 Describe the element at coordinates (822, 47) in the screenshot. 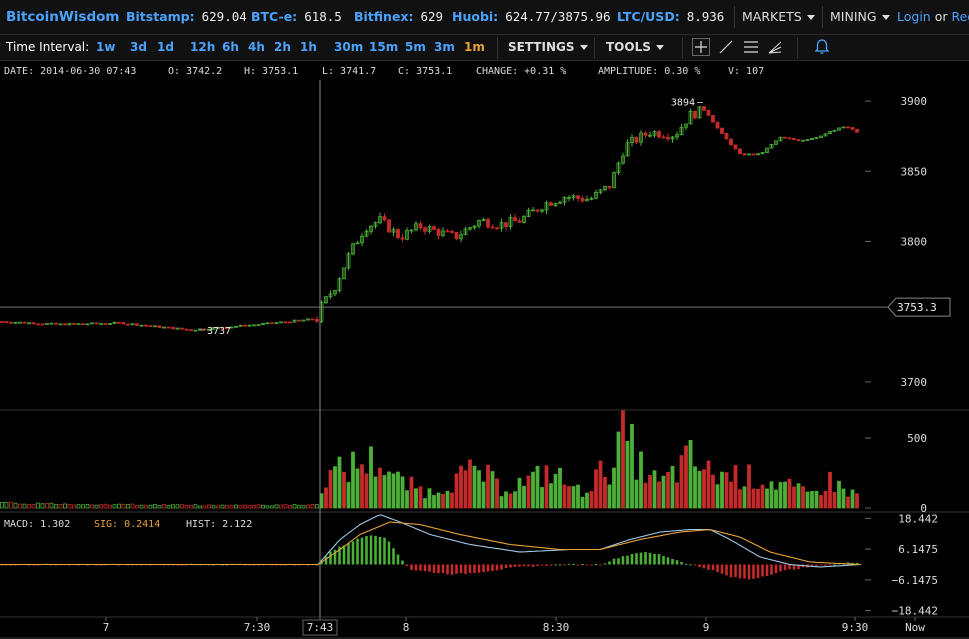

I see `bell-alert-icon` at that location.